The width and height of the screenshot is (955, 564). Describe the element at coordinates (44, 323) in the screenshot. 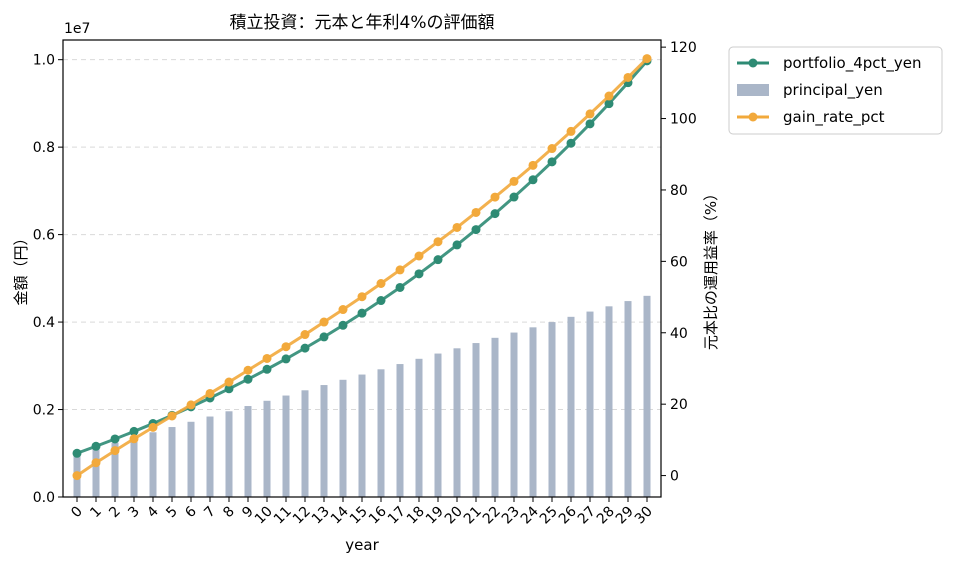

I see `left-y-tick-label: 0.4` at that location.